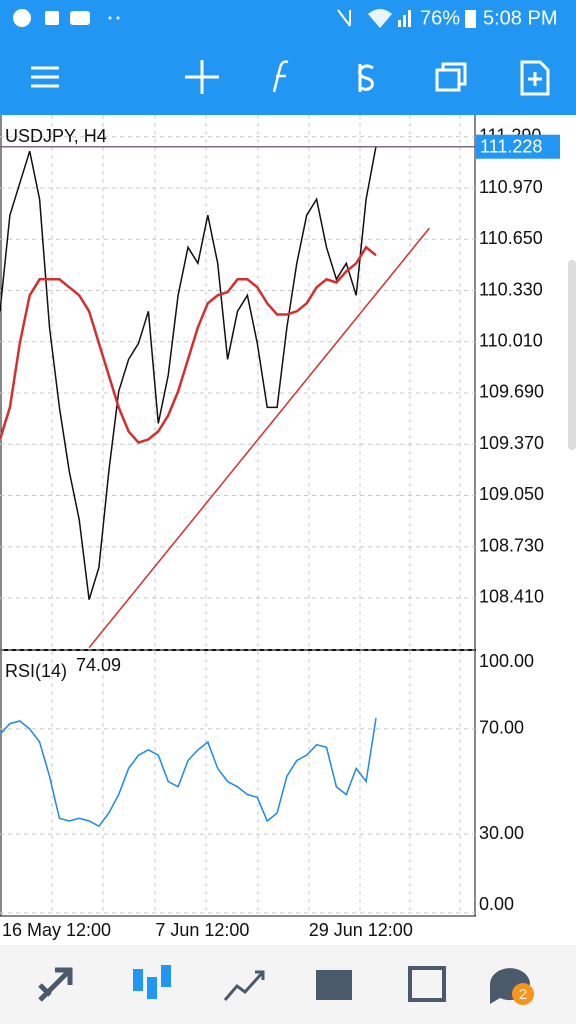  Describe the element at coordinates (511, 289) in the screenshot. I see `y-tick-label: 110.330` at that location.